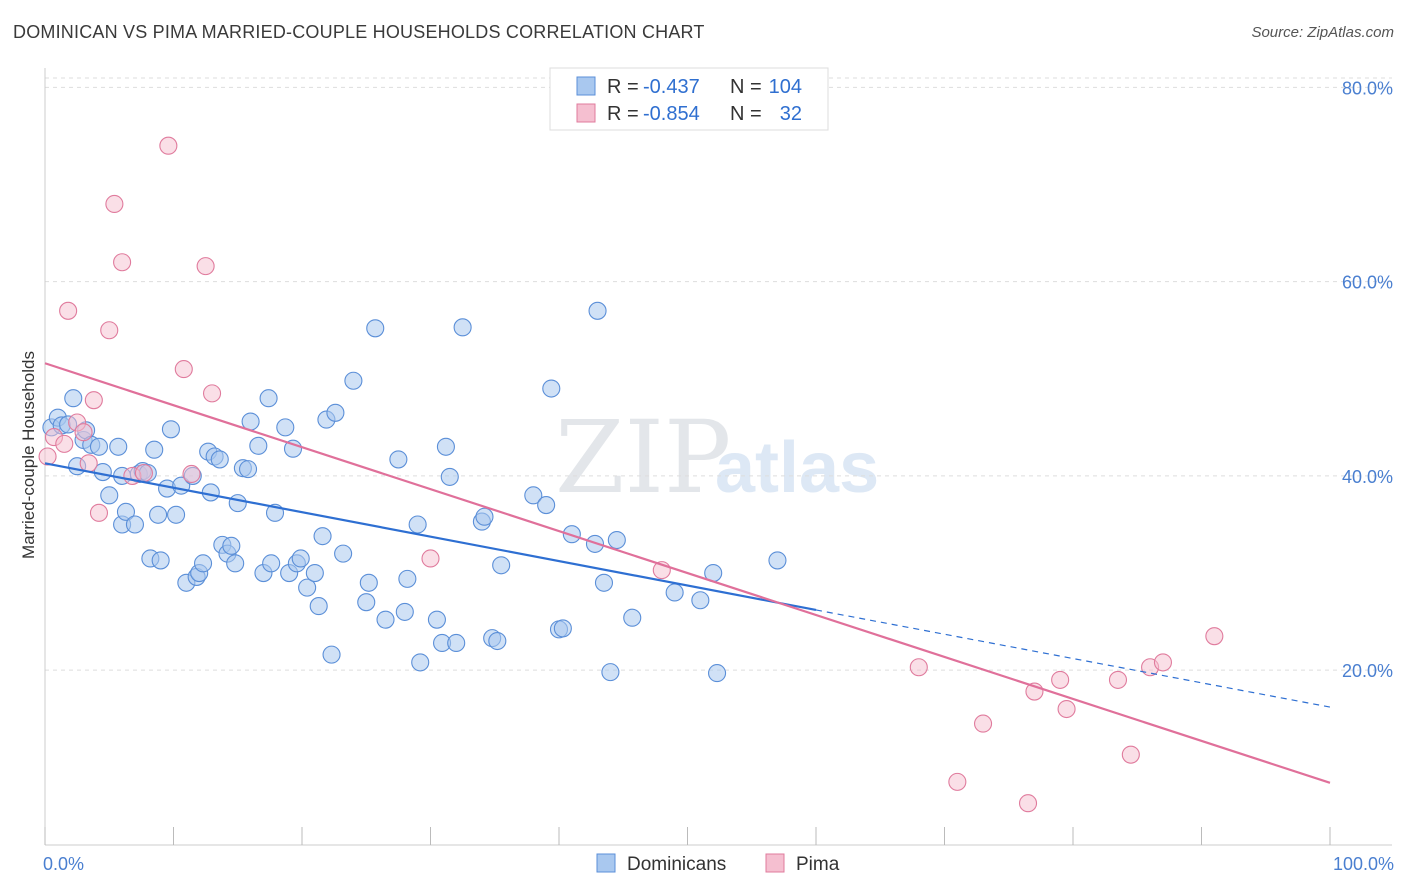 The height and width of the screenshot is (892, 1406). What do you see at coordinates (1367, 283) in the screenshot?
I see `y-tick-label-60: 60.0%` at bounding box center [1367, 283].